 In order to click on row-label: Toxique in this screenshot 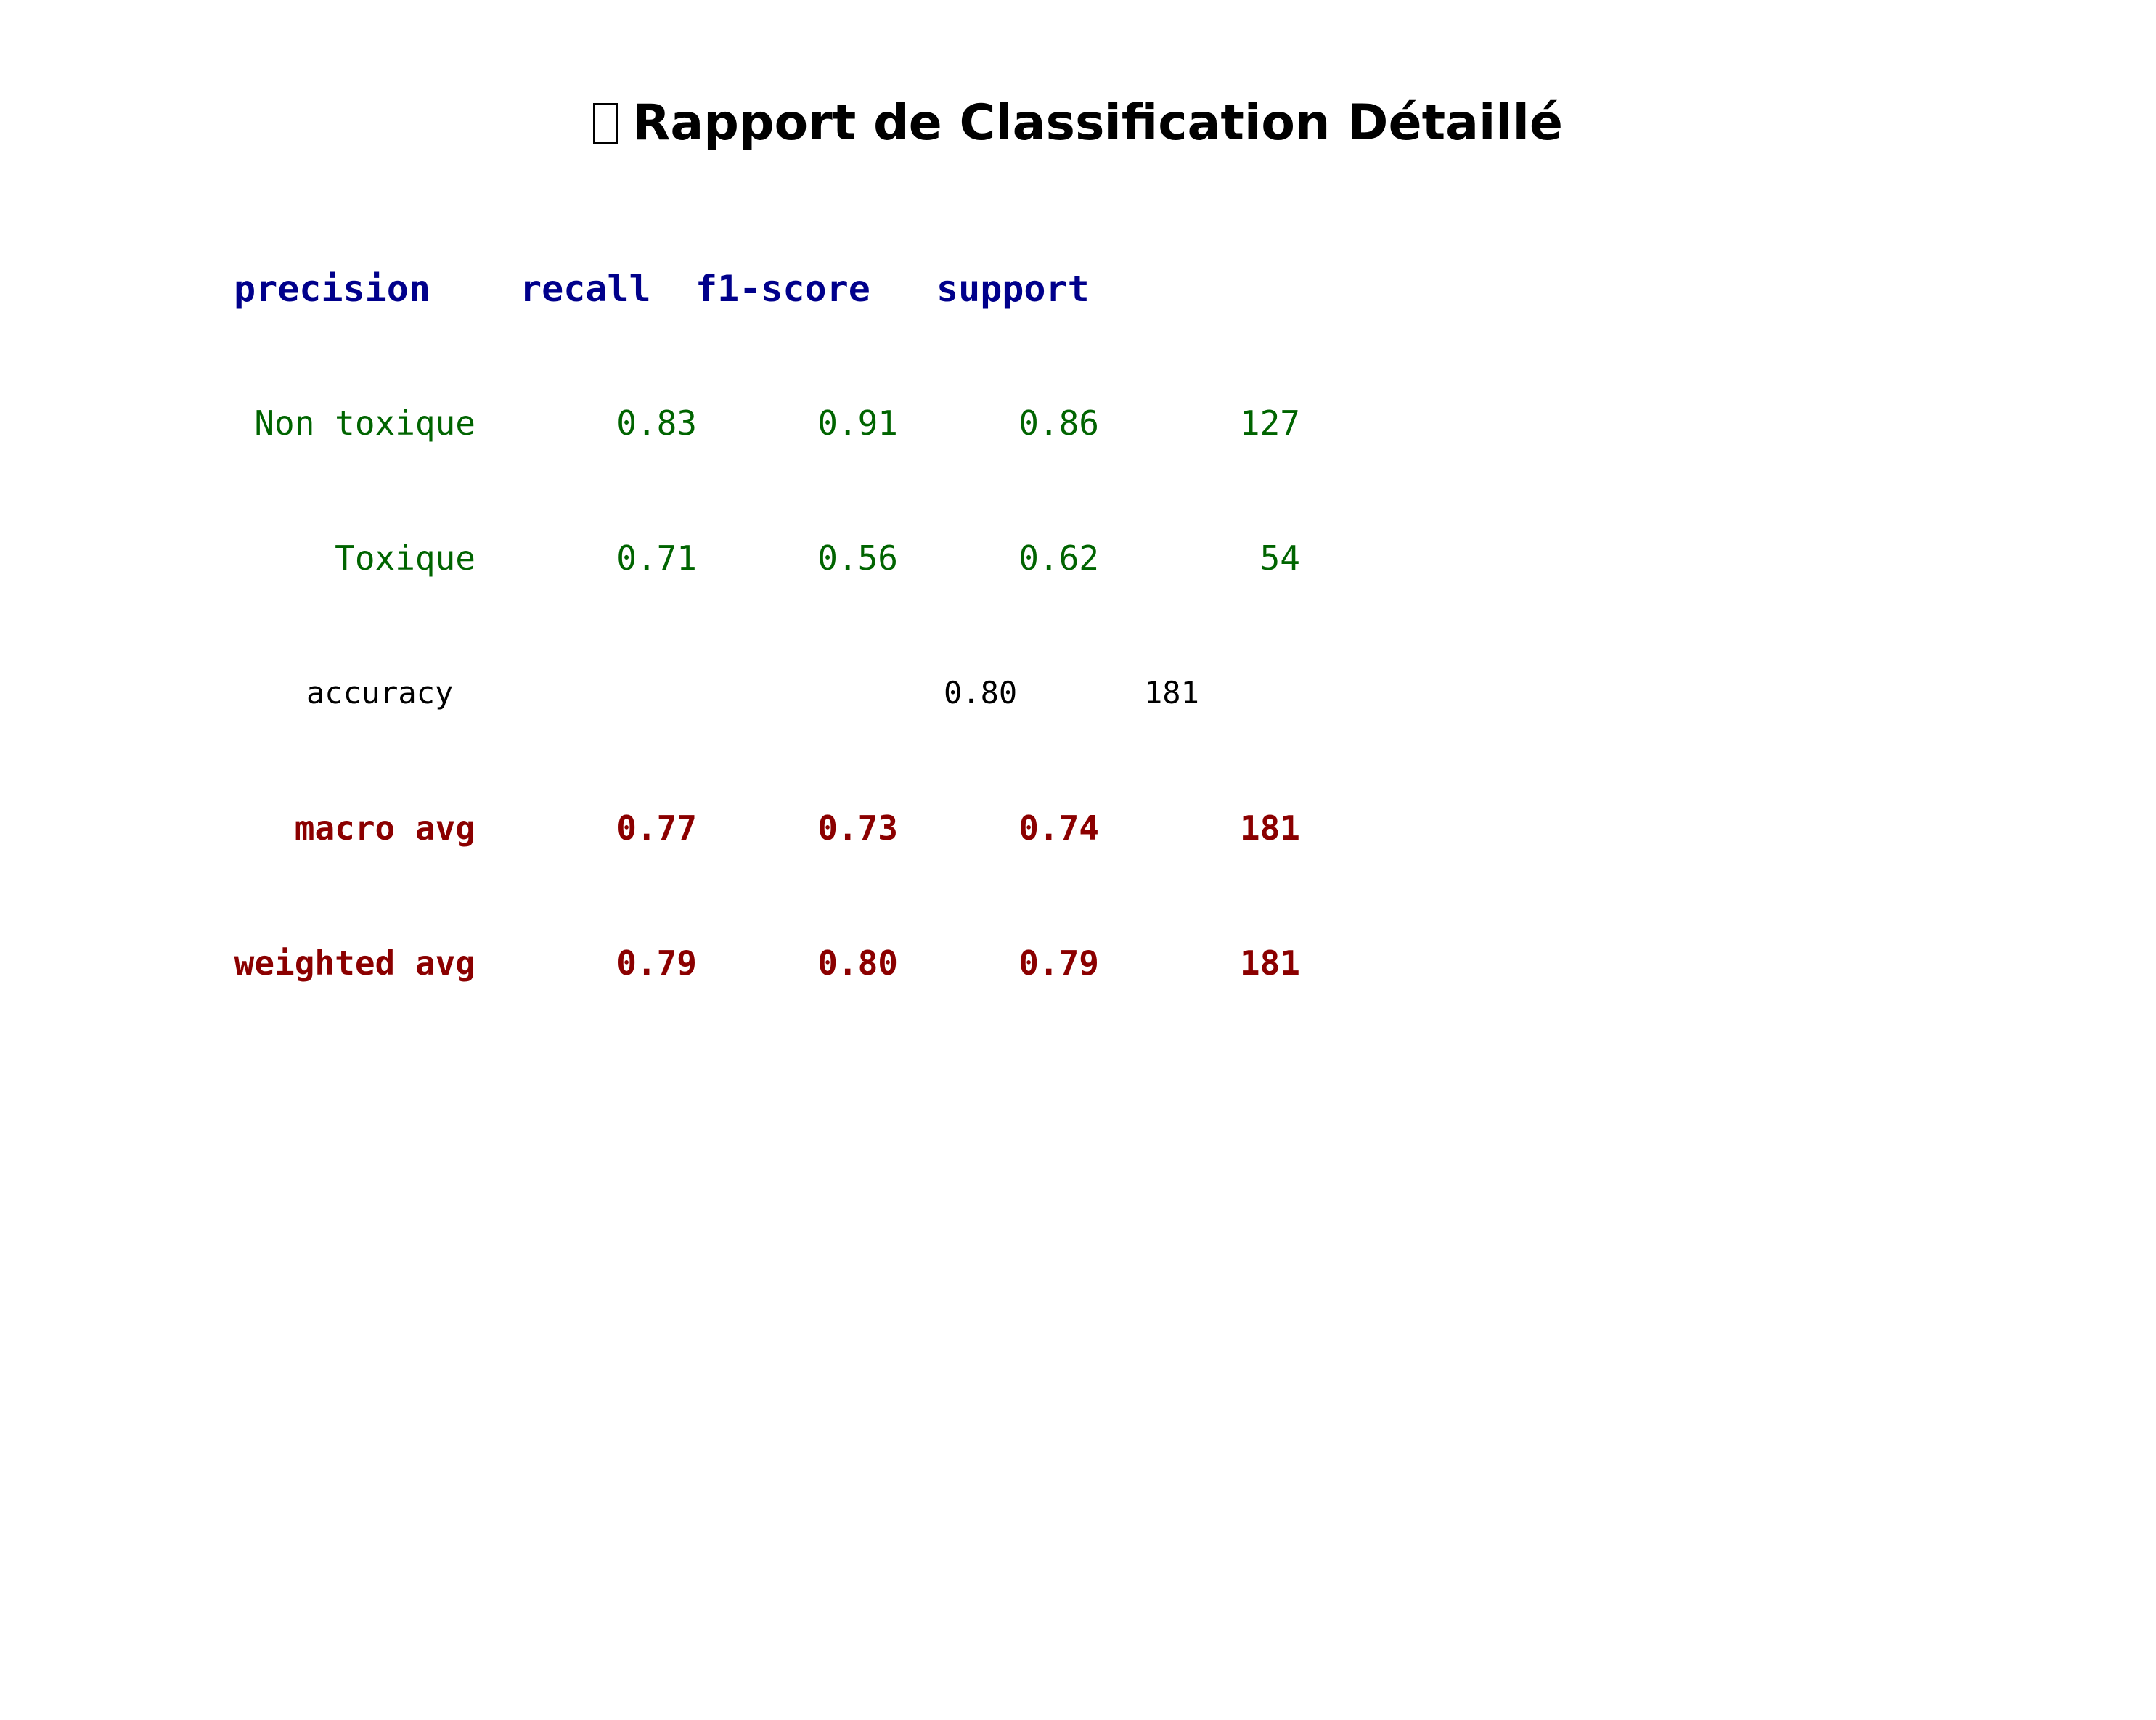, I will do `click(405, 558)`.